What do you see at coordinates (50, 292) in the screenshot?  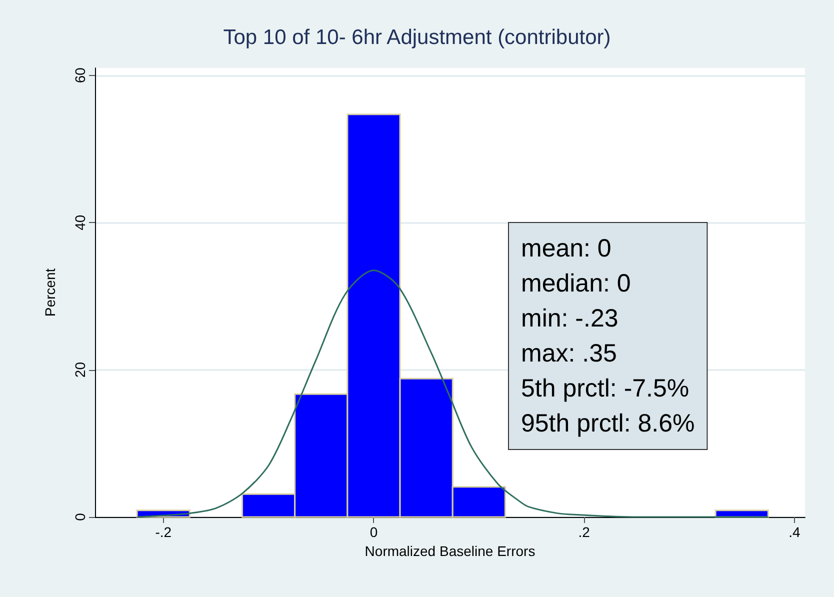 I see `y-axis-title: Percent` at bounding box center [50, 292].